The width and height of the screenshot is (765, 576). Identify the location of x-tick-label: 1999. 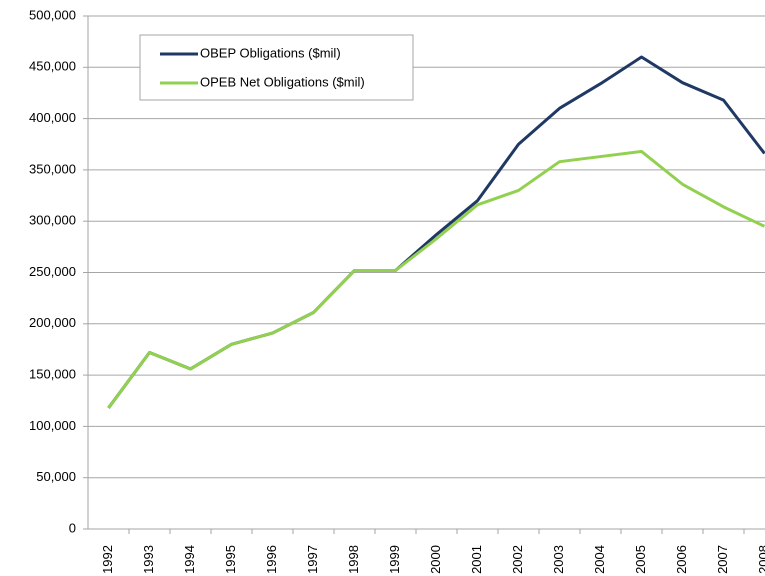
(394, 559).